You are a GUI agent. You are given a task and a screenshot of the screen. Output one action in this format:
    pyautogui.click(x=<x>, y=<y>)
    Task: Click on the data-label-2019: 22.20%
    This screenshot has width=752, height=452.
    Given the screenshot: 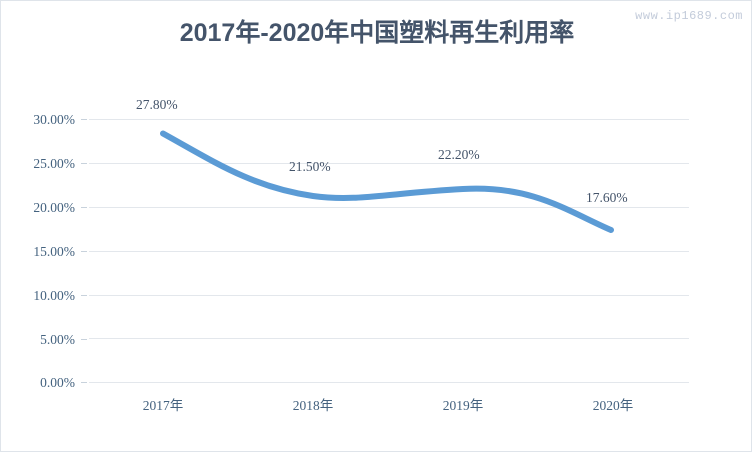 What is the action you would take?
    pyautogui.click(x=459, y=154)
    